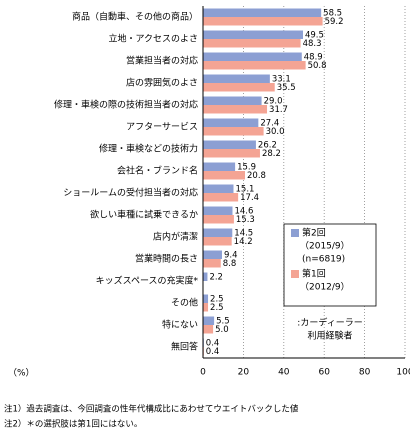  Describe the element at coordinates (230, 264) in the screenshot. I see `value-label: 8.8` at that location.